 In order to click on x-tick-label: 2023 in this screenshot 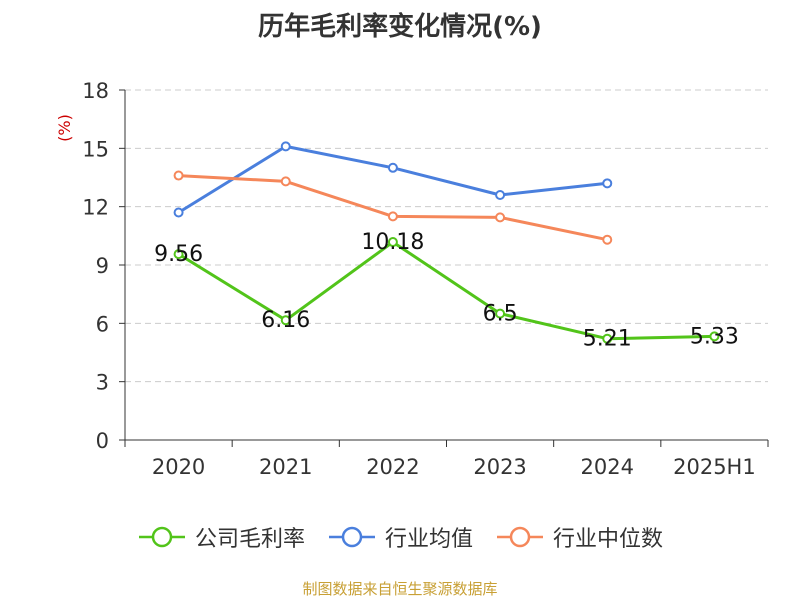, I will do `click(499, 467)`.